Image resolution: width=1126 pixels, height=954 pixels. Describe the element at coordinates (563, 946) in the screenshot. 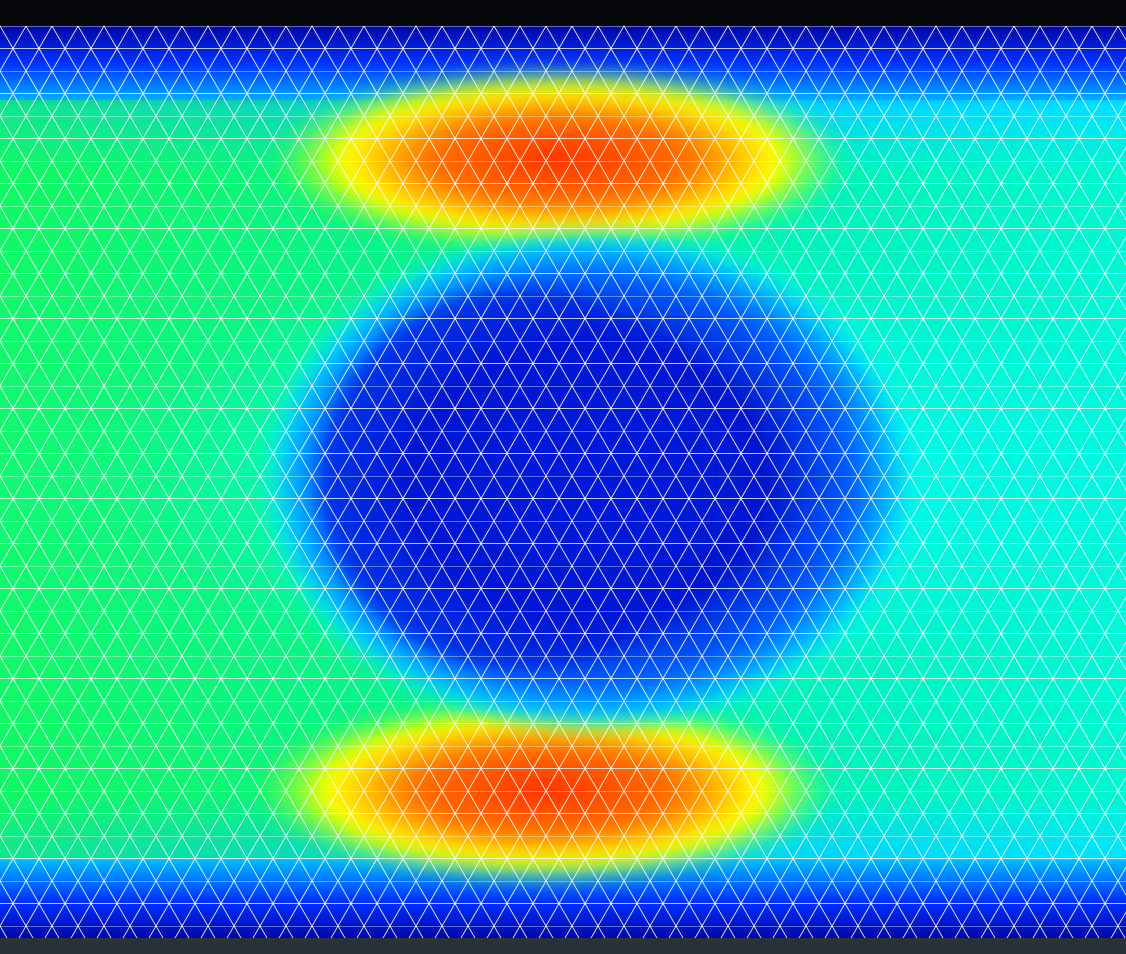

I see `bottom-bar` at that location.